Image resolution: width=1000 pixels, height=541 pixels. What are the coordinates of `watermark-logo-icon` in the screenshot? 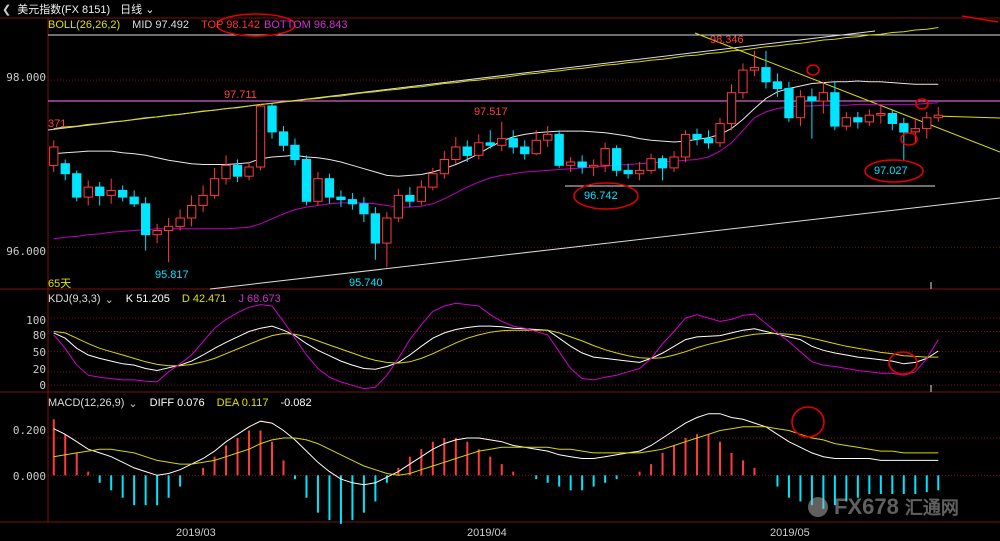 It's located at (818, 507).